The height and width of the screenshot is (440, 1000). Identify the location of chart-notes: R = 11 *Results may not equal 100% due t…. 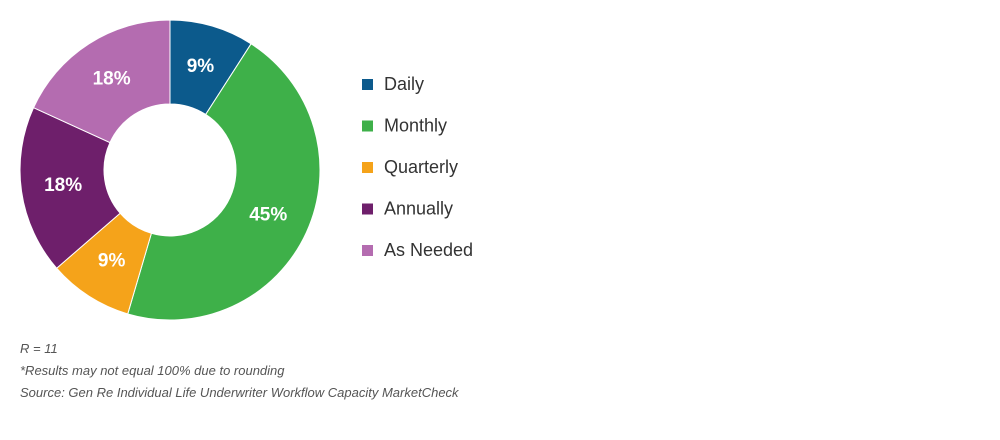
(239, 371).